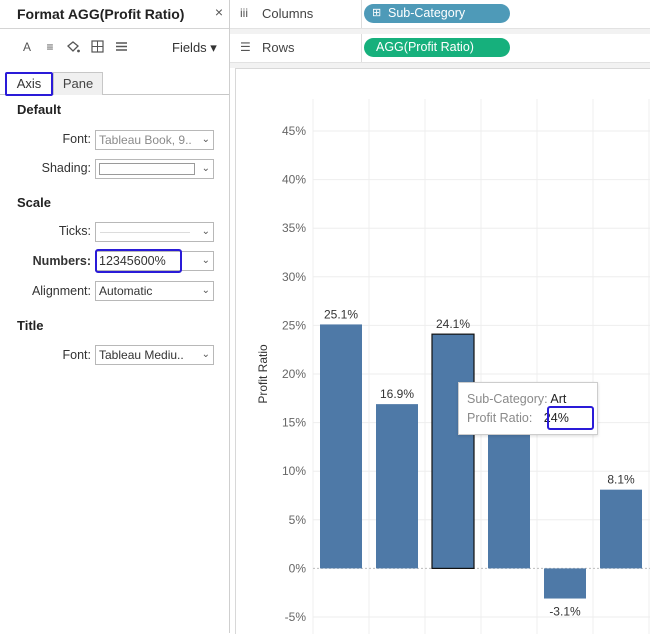 The image size is (650, 634). I want to click on ticks-dropdown: ⌄, so click(154, 232).